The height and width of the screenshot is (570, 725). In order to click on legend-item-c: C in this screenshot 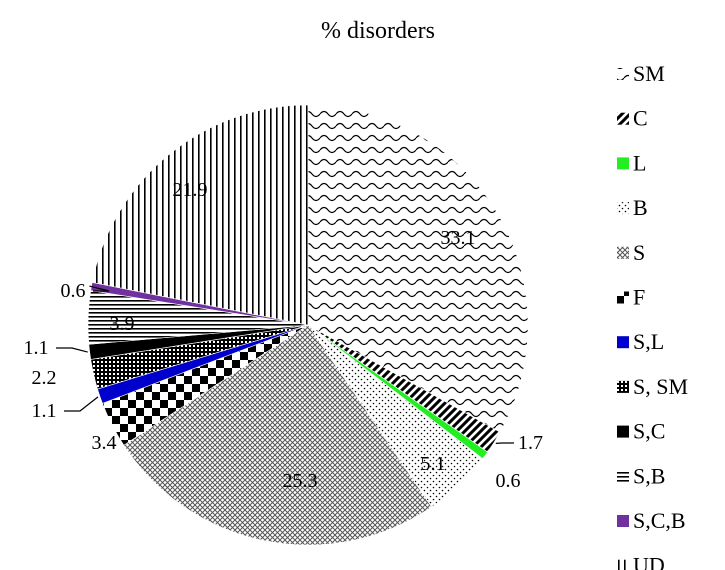, I will do `click(632, 118)`.